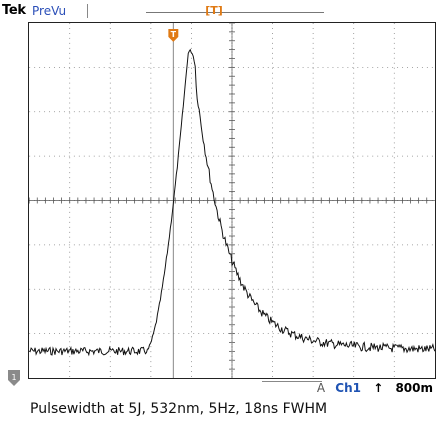 Image resolution: width=437 pixels, height=421 pixels. Describe the element at coordinates (179, 409) in the screenshot. I see `figure-caption: Pulsewidth at 5J, 532nm, 5Hz, 18ns FWHM` at that location.